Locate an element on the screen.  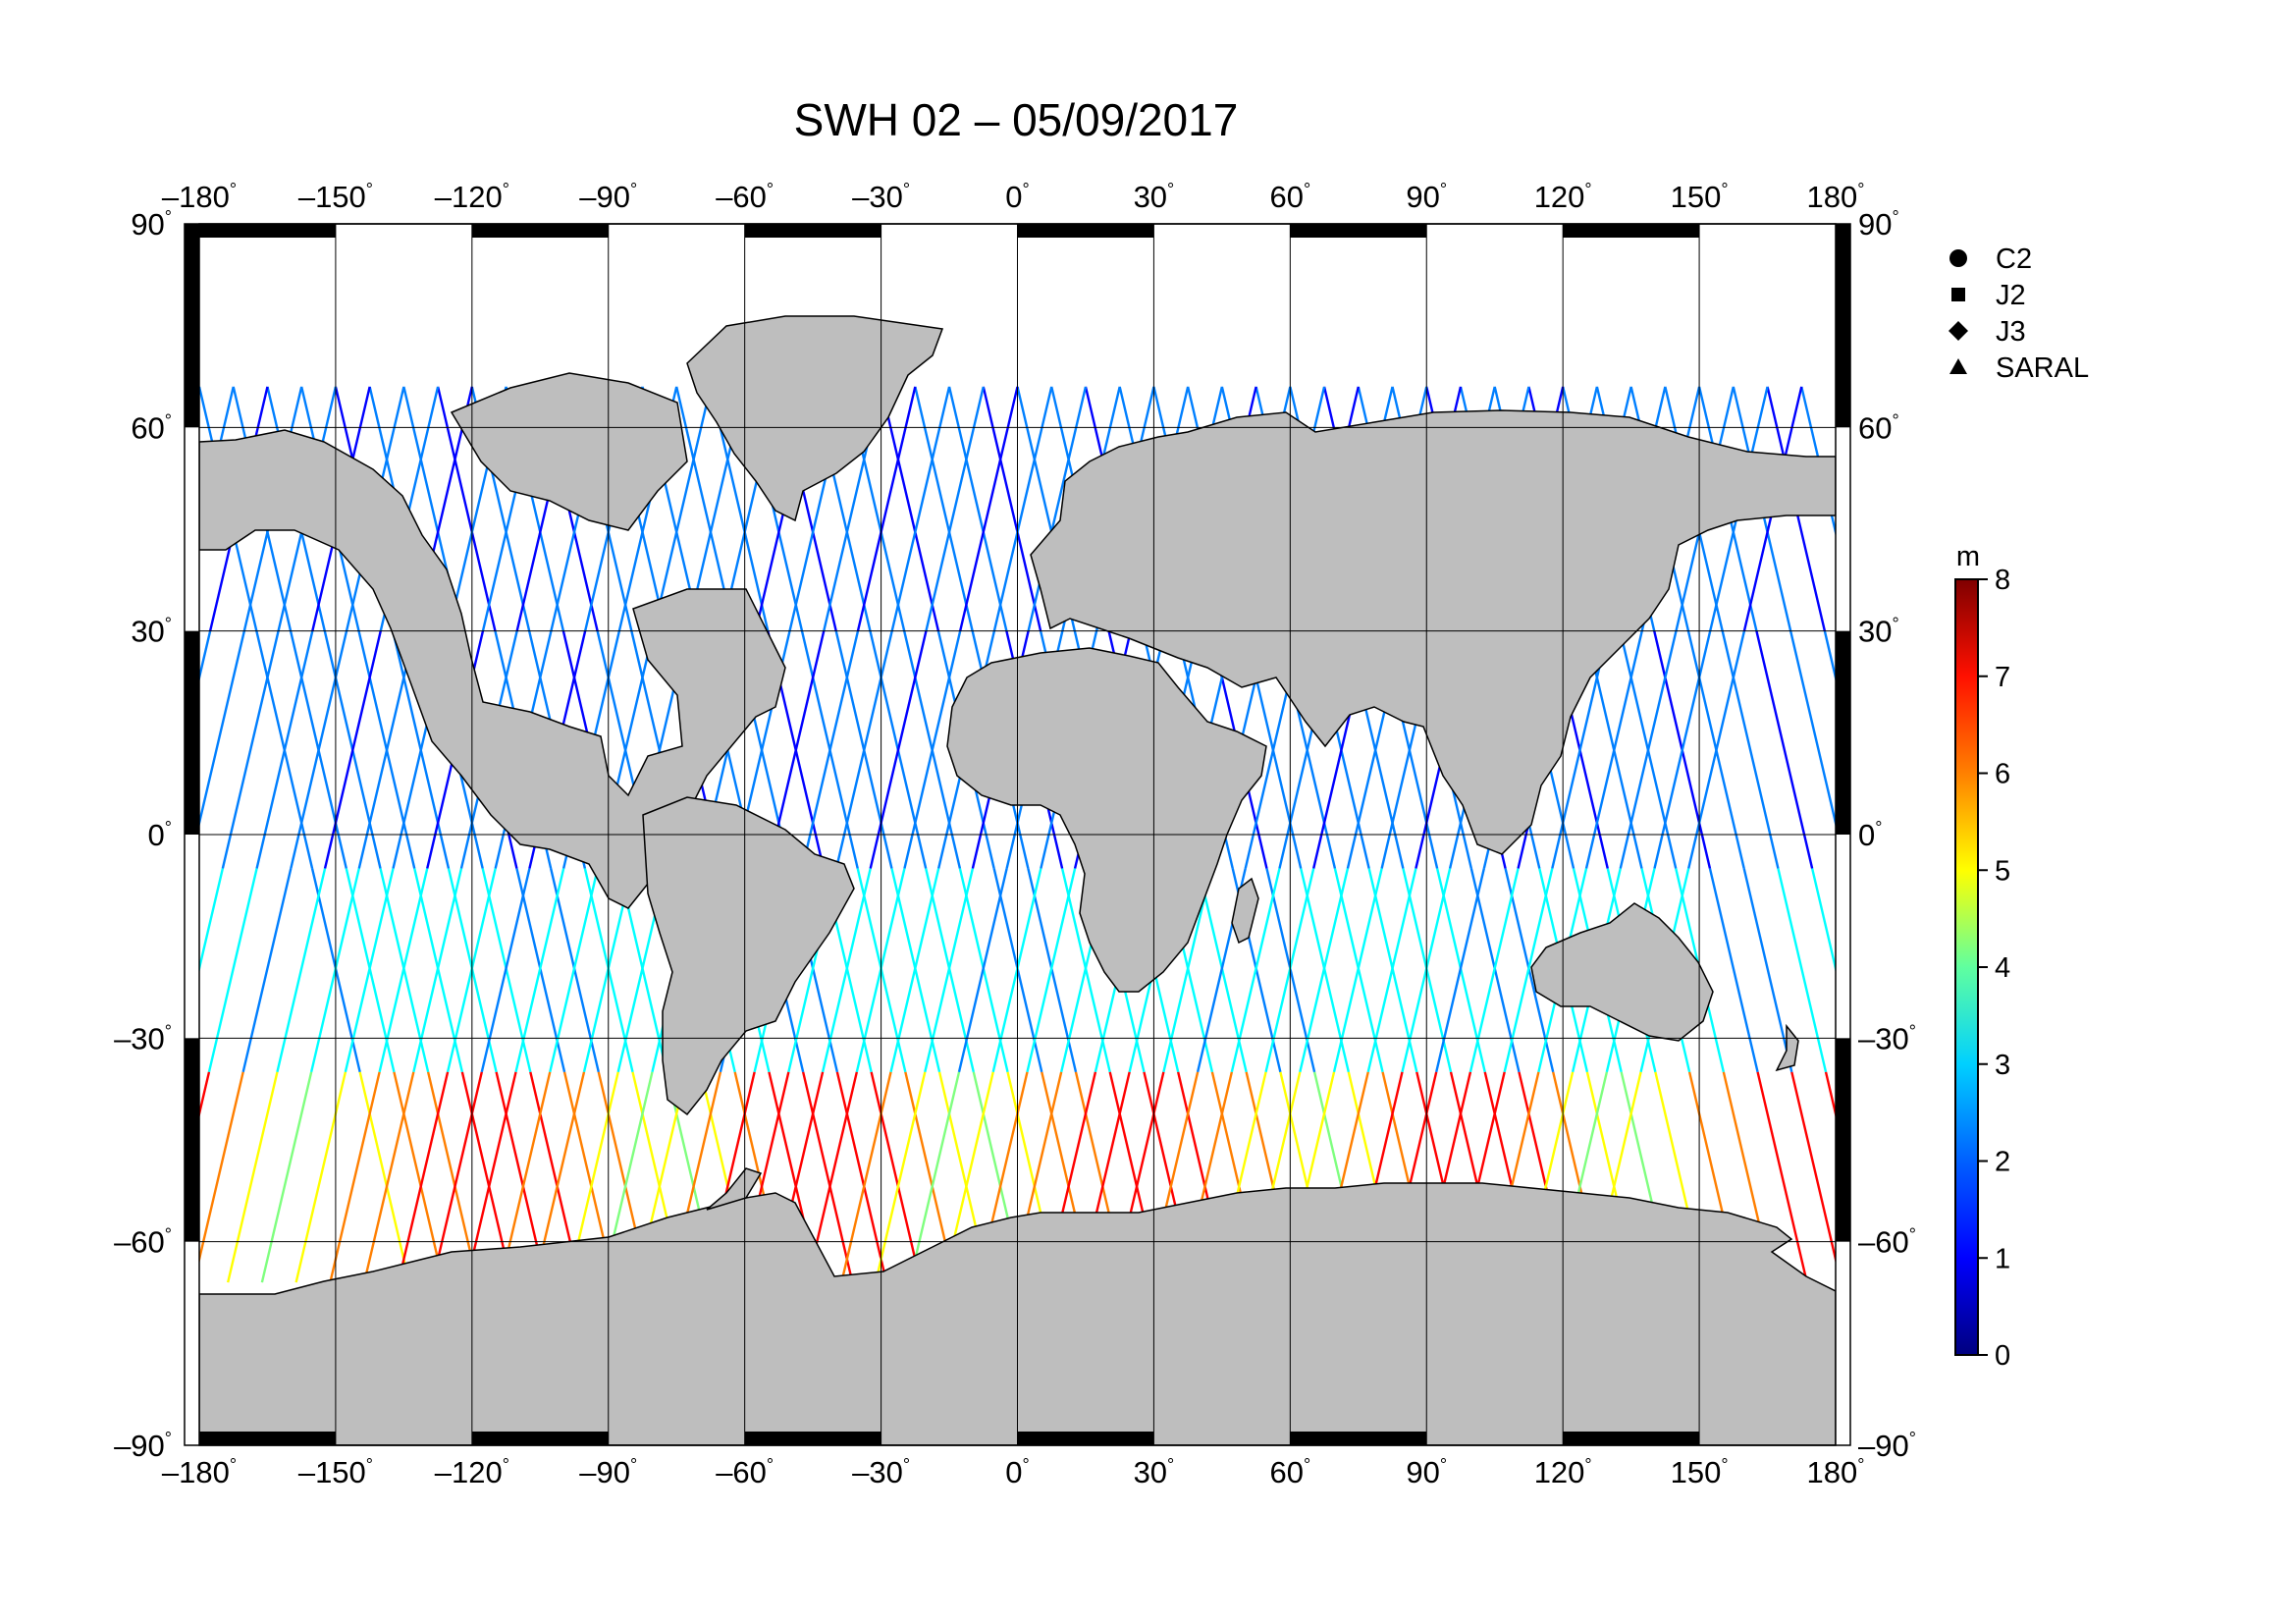
land-south-america is located at coordinates (748, 956).